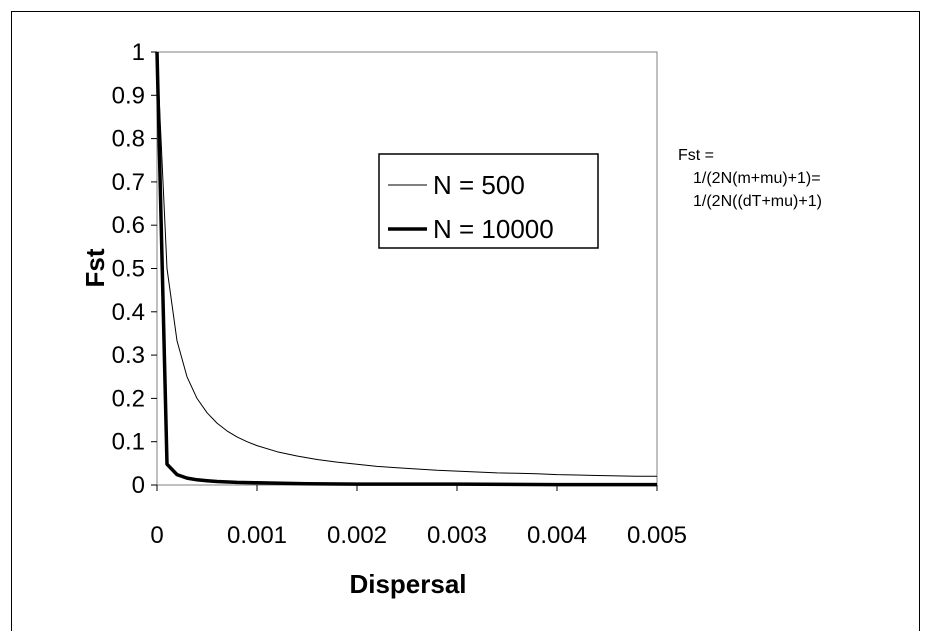  Describe the element at coordinates (128, 182) in the screenshot. I see `y-tick-label: 0.7` at that location.